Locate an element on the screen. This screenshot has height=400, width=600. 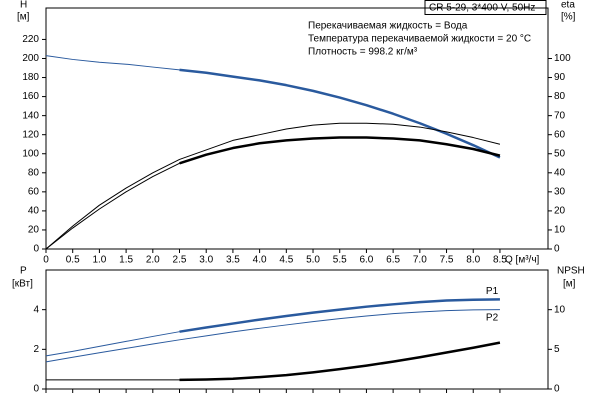
y2-axis-label: NPSH is located at coordinates (571, 271).